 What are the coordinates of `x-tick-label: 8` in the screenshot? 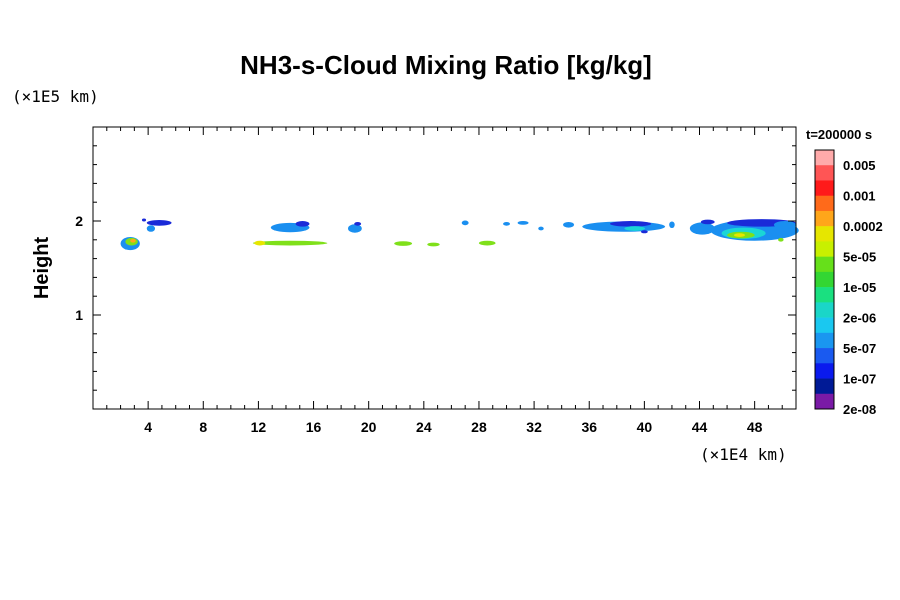 It's located at (203, 427).